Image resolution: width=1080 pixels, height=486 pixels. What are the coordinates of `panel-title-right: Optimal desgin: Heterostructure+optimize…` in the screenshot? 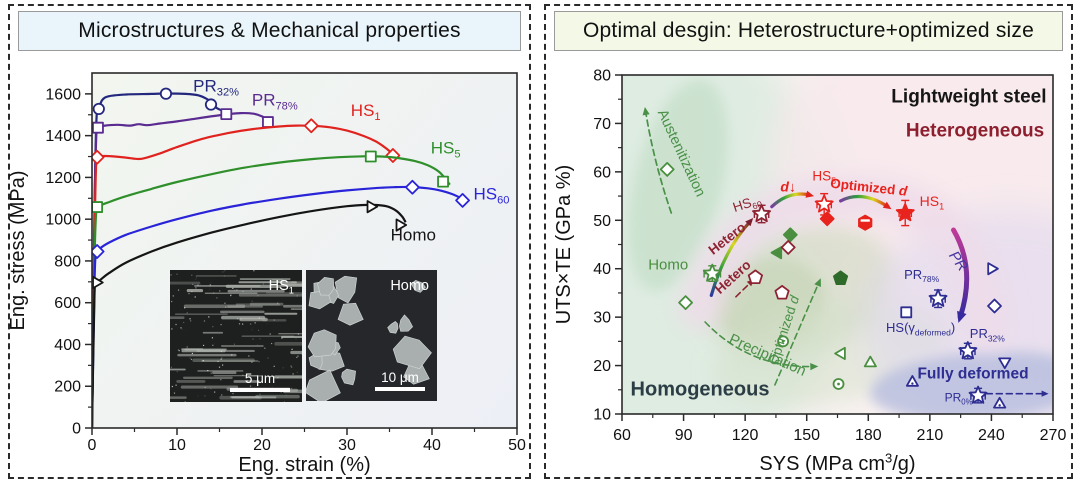 It's located at (808, 31).